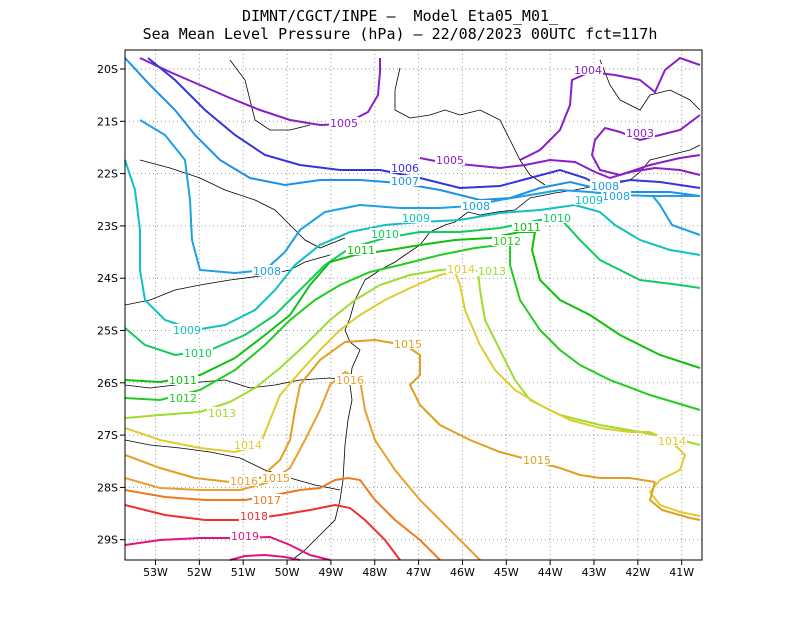 The height and width of the screenshot is (618, 800). What do you see at coordinates (330, 572) in the screenshot?
I see `lon-tick-label: 49W` at bounding box center [330, 572].